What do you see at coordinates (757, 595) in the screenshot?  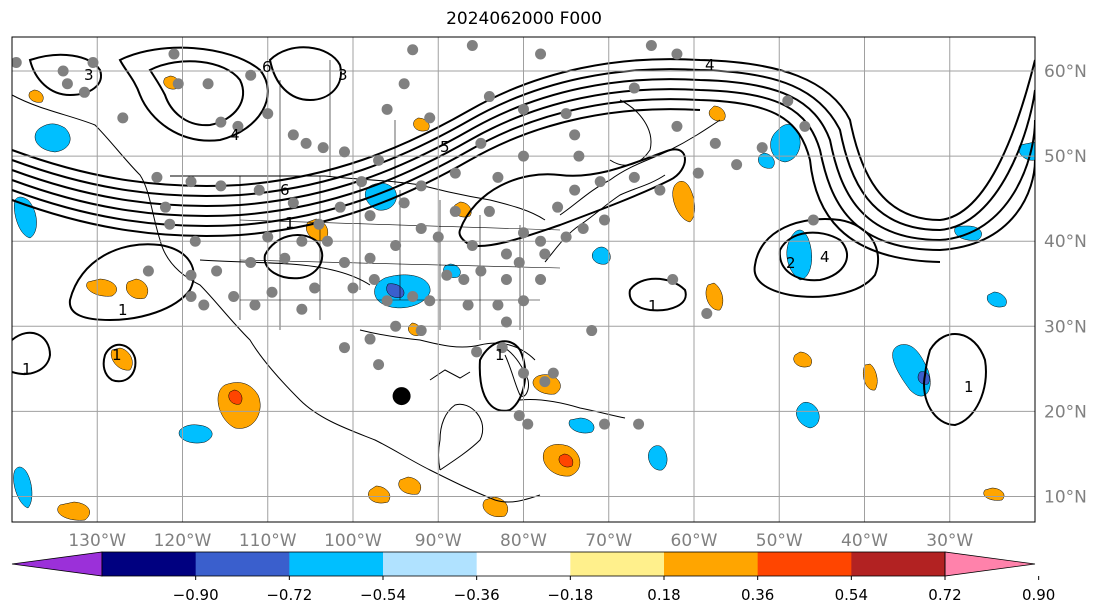 I see `colorbar-tick-label: 0.36` at bounding box center [757, 595].